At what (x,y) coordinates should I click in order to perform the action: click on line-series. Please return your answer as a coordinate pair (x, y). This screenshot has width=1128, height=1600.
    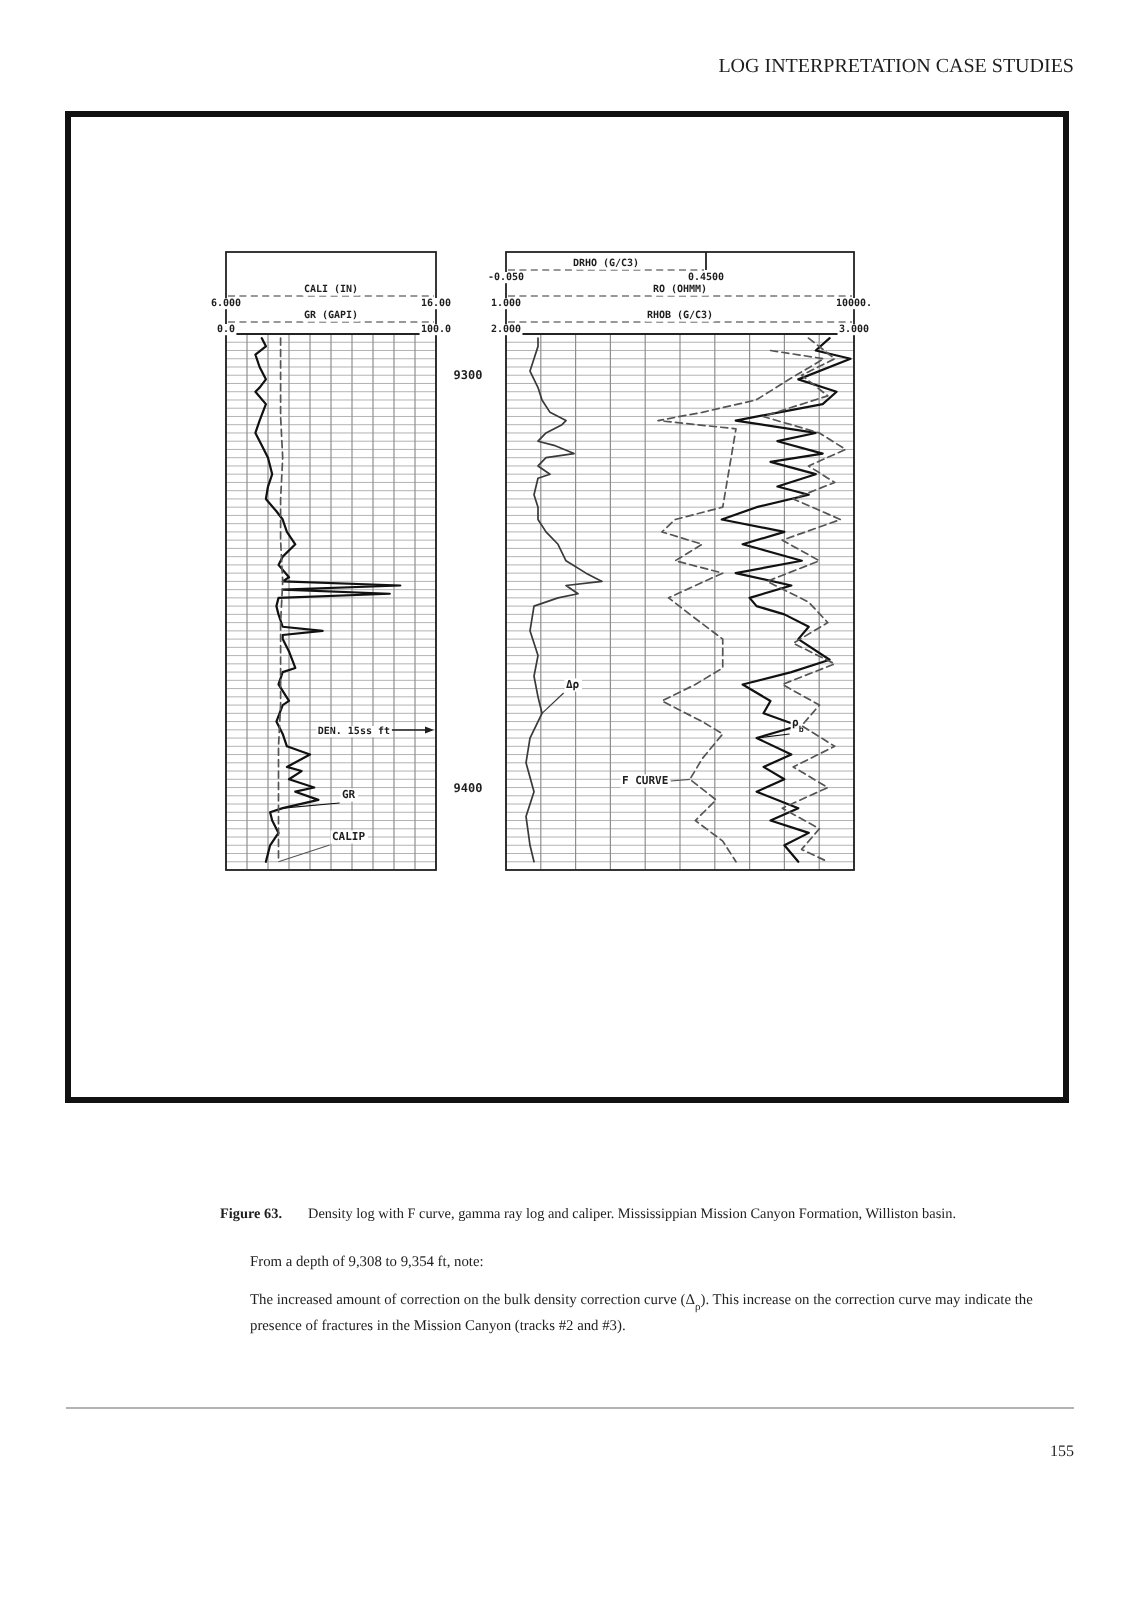
    Looking at the image, I should click on (328, 600).